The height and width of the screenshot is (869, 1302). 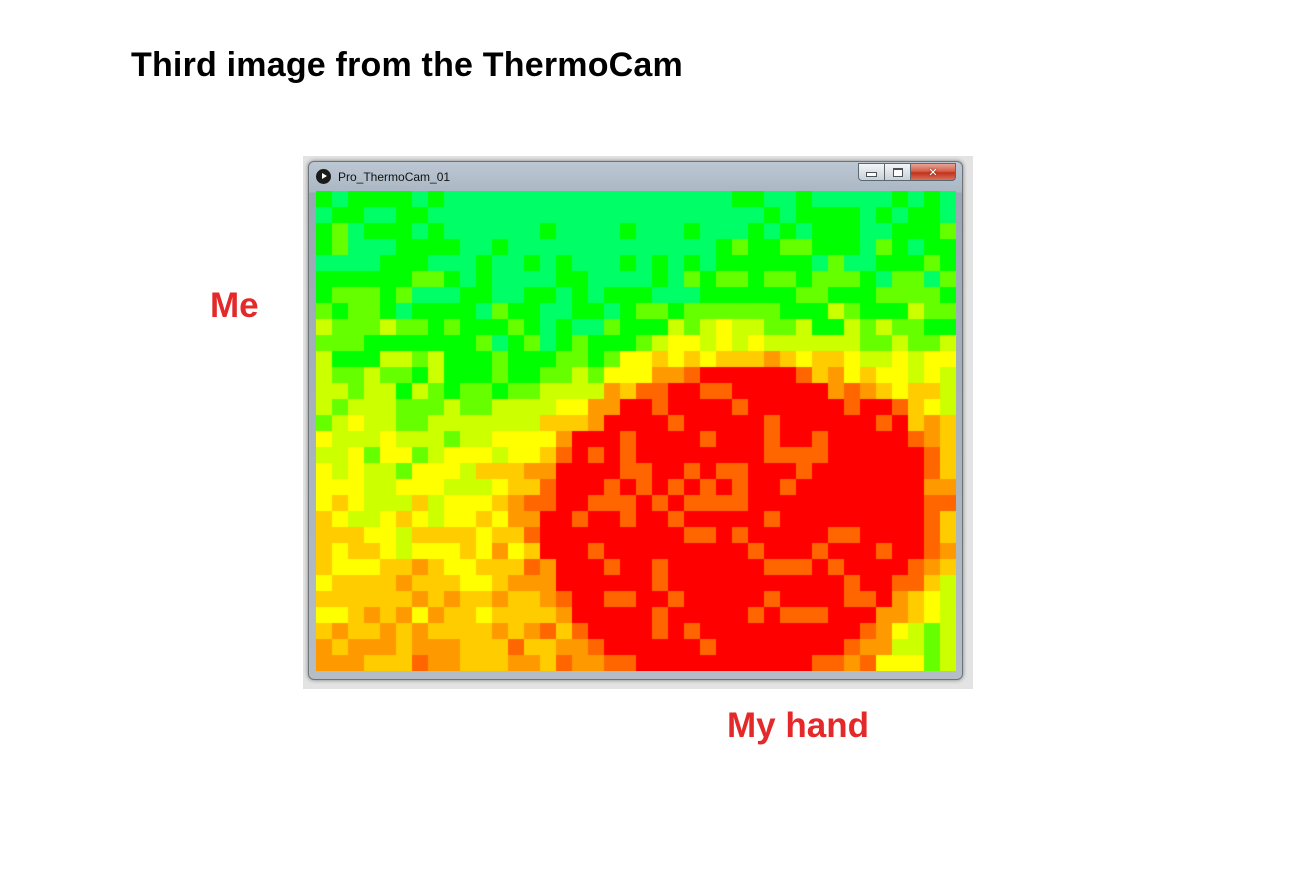 I want to click on page-title: Third image from the ThermoCam, so click(x=407, y=65).